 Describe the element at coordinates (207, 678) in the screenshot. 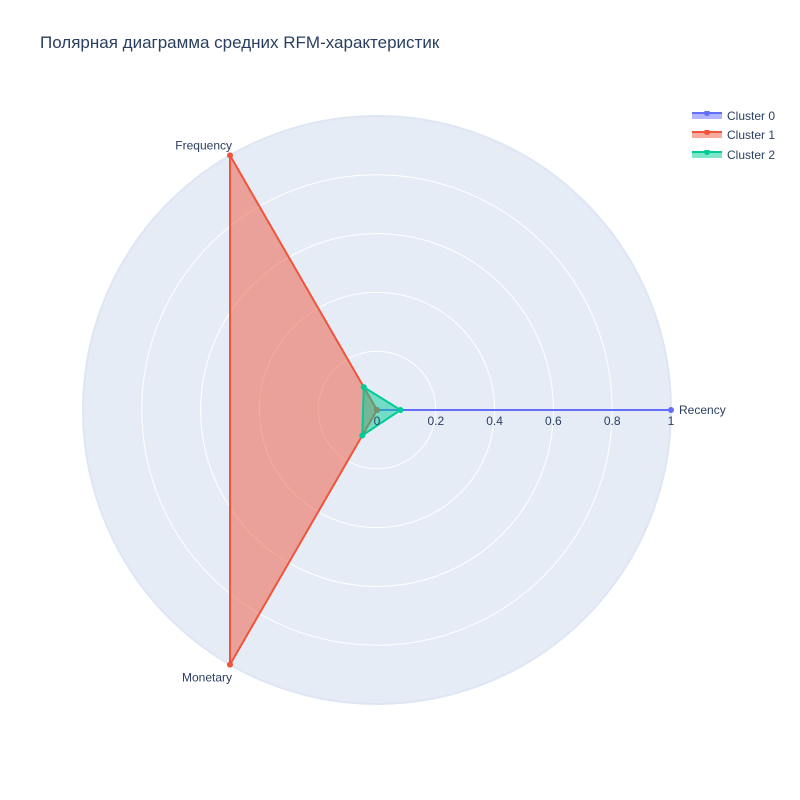

I see `category-label-monetary: Monetary` at that location.